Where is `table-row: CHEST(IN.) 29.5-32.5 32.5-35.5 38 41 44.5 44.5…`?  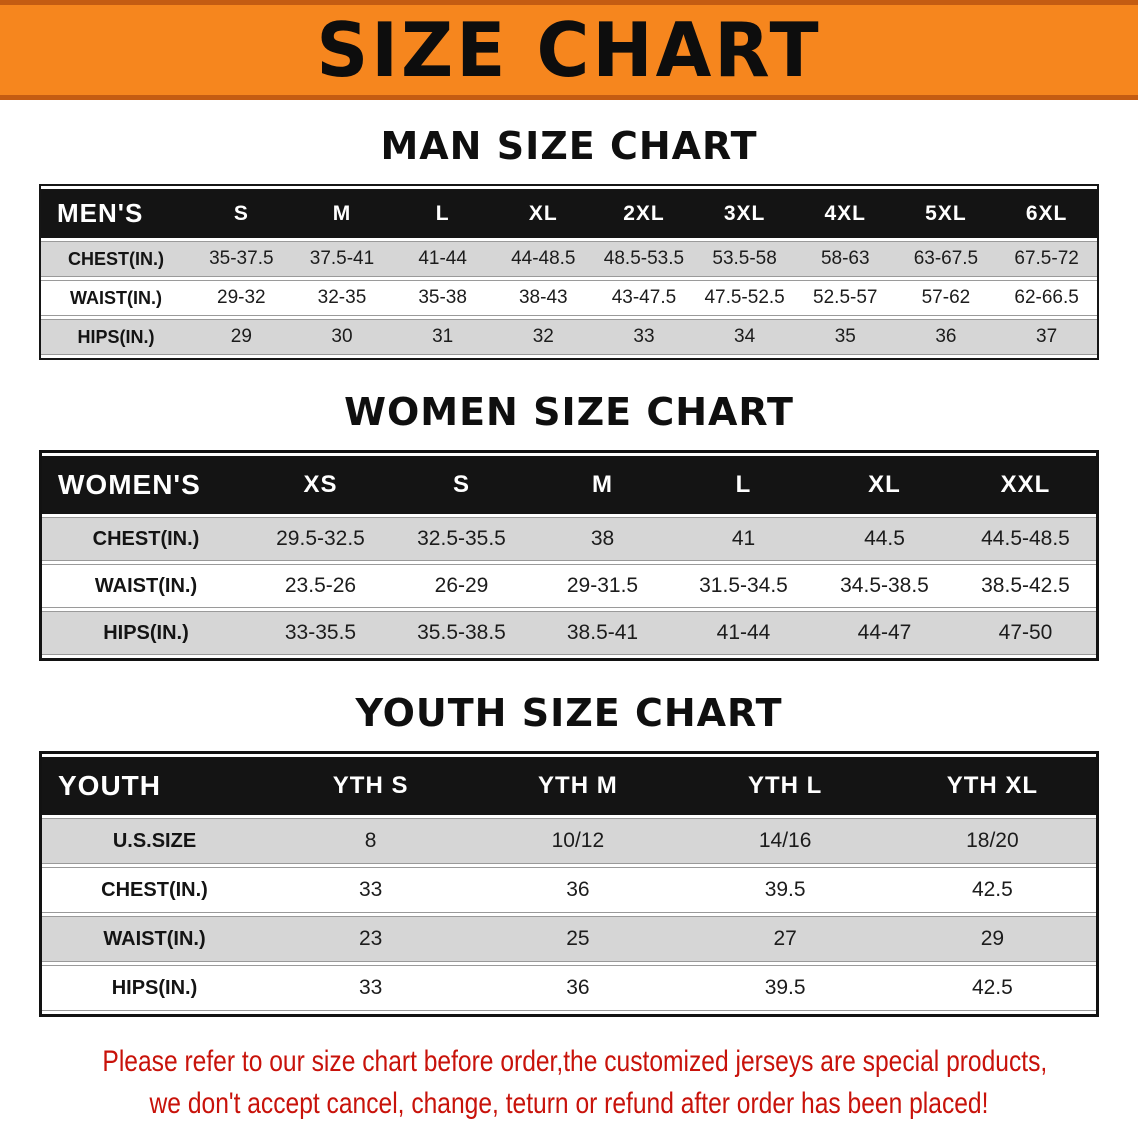
table-row: CHEST(IN.) 29.5-32.5 32.5-35.5 38 41 44.5 44.5… is located at coordinates (569, 539).